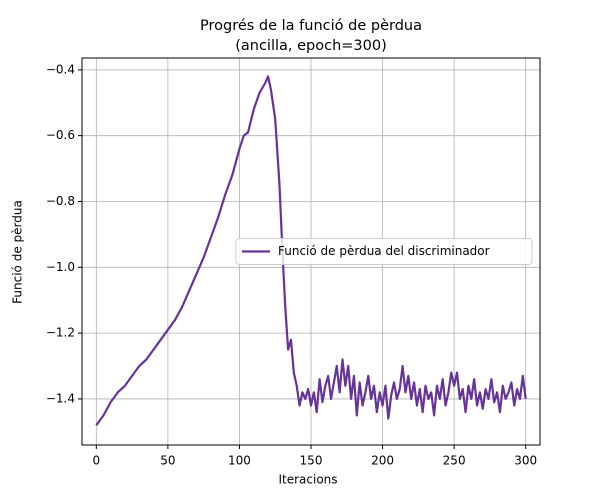 The height and width of the screenshot is (504, 600). I want to click on x-tick-label: 300, so click(525, 461).